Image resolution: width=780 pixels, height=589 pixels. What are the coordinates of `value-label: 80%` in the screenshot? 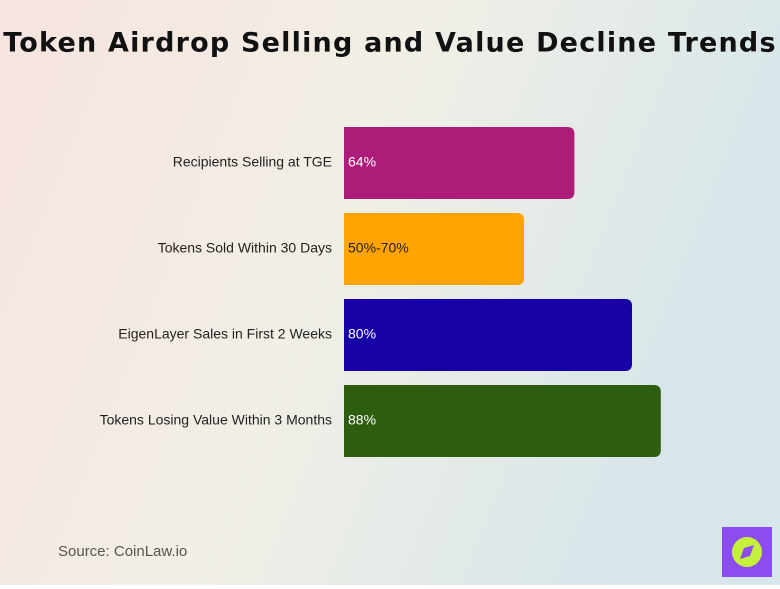 It's located at (362, 334).